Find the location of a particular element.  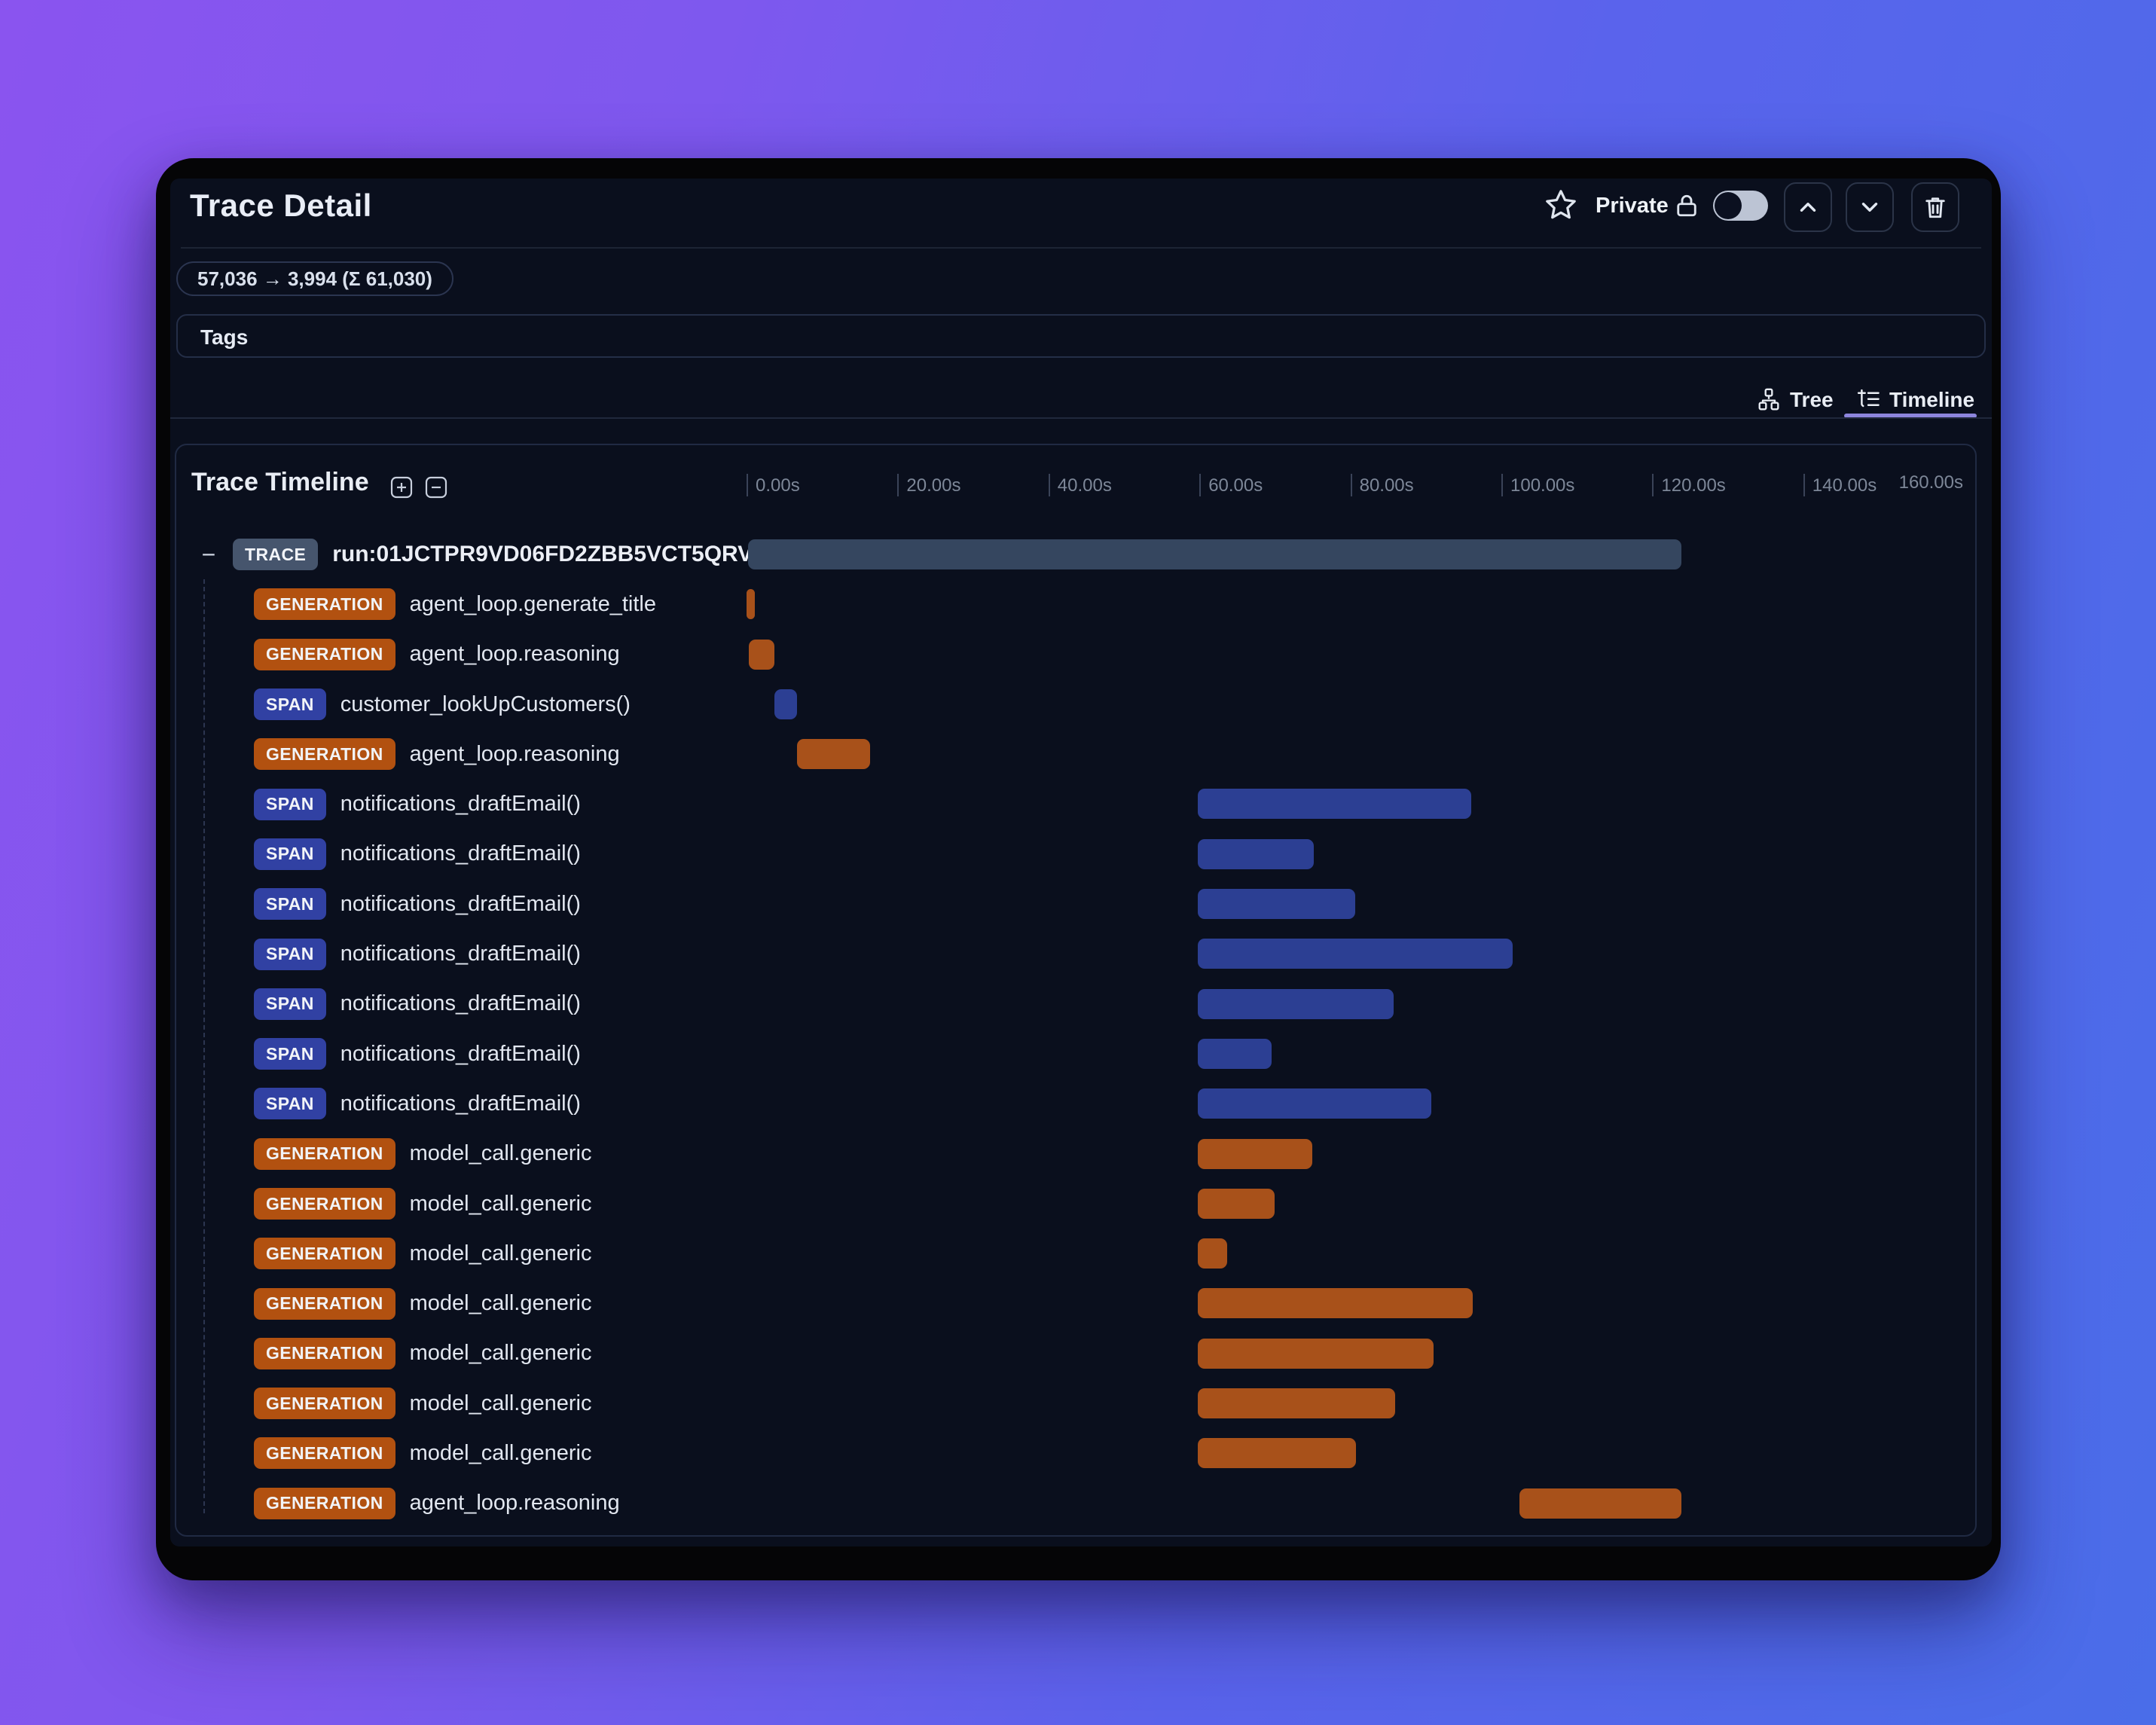

collapse-all-button is located at coordinates (436, 487).